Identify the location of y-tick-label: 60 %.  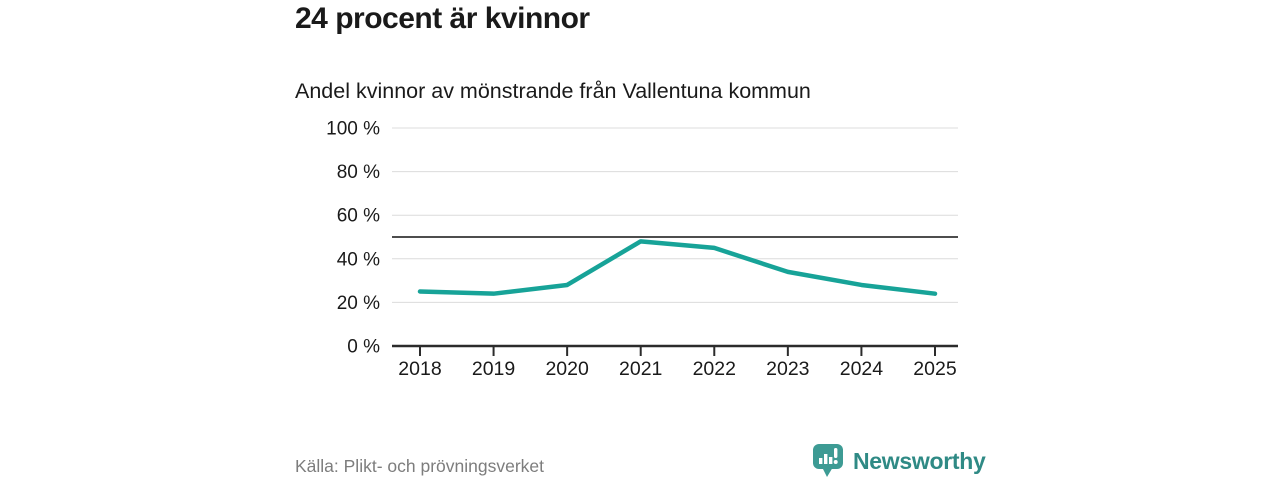
(358, 216).